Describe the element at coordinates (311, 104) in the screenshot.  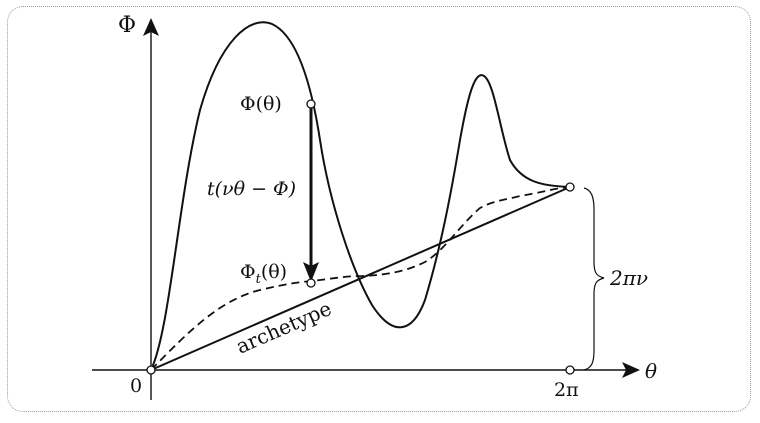
I see `upper-point` at that location.